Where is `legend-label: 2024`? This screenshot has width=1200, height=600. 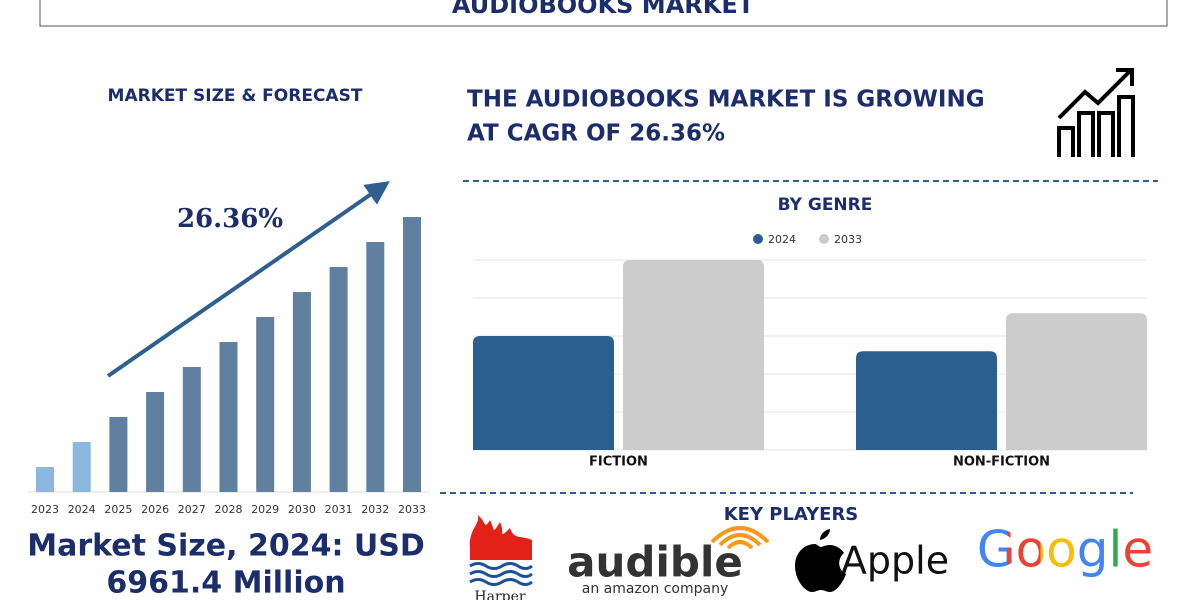
legend-label: 2024 is located at coordinates (782, 239).